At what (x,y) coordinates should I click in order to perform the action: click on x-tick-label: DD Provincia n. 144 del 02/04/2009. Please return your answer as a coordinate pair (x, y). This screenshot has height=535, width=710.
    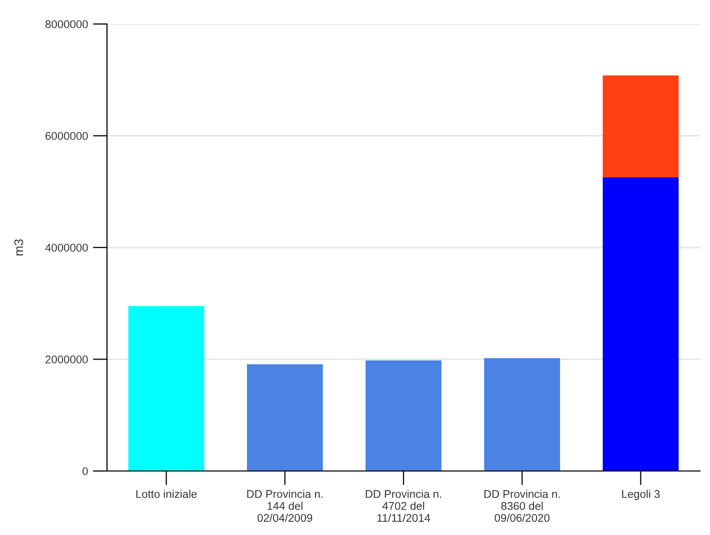
    Looking at the image, I should click on (284, 506).